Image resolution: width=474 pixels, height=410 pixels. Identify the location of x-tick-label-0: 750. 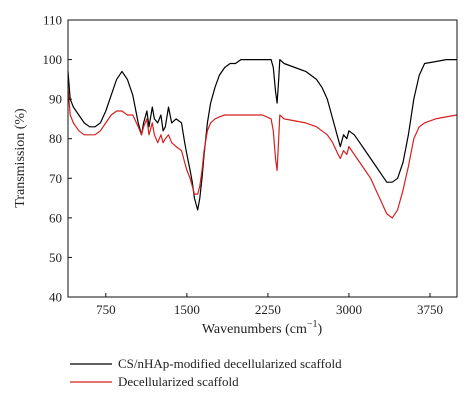
(106, 309).